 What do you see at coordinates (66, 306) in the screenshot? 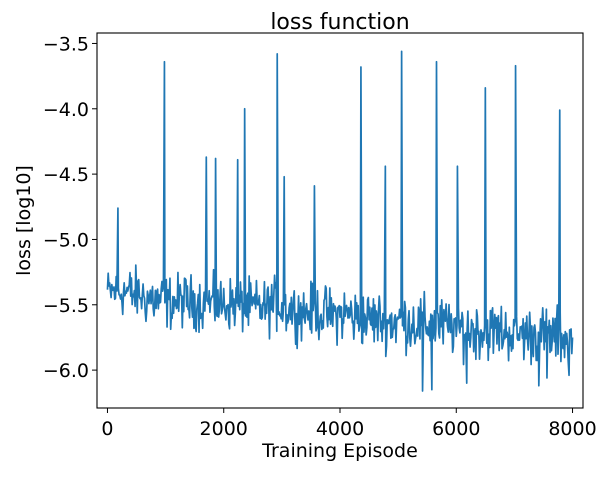
I see `y-tick-label: −5.5` at bounding box center [66, 306].